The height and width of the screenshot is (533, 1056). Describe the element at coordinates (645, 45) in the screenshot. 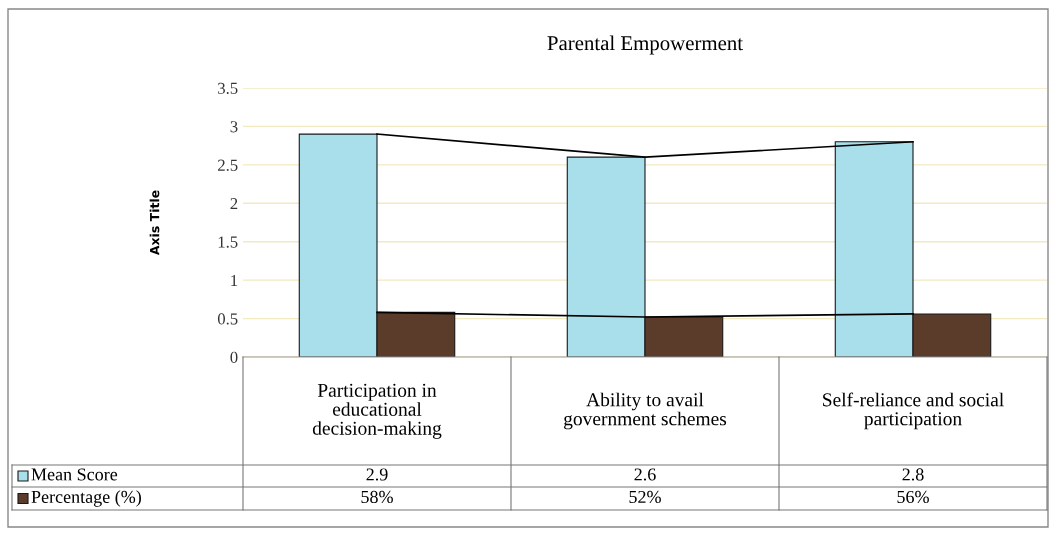

I see `chart-title: Parental Empowerment` at that location.